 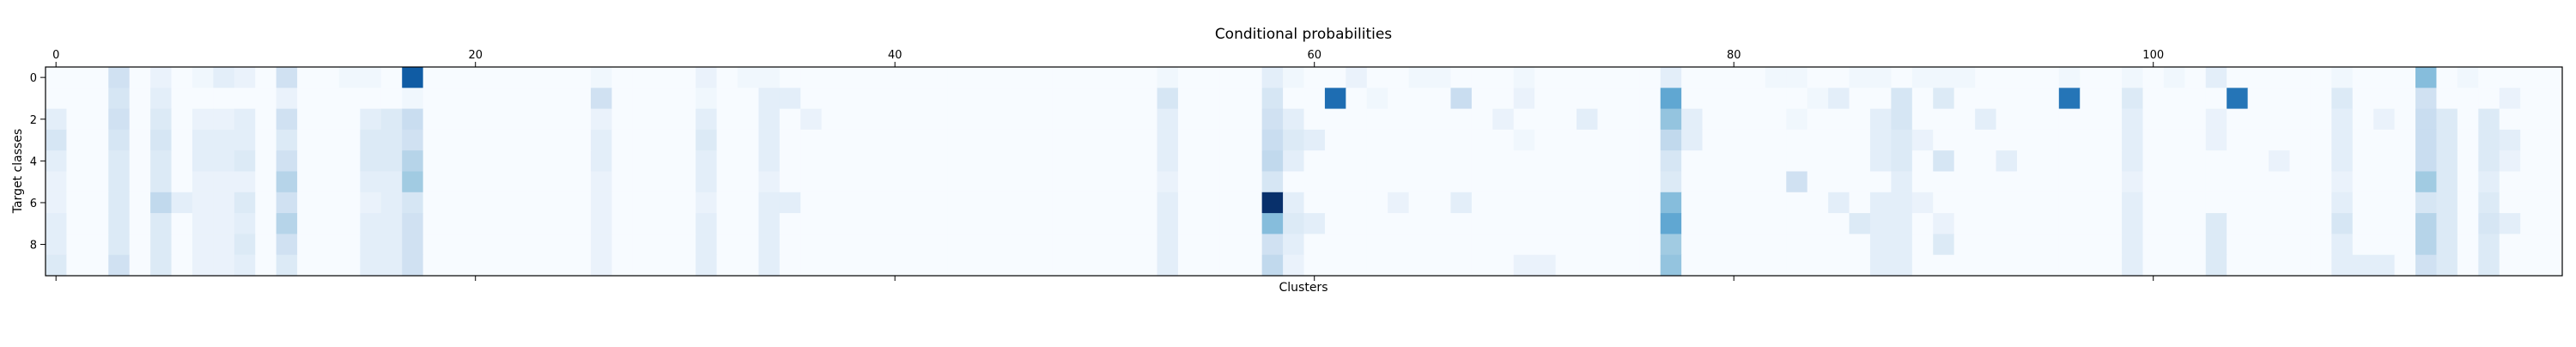 What do you see at coordinates (56, 55) in the screenshot?
I see `x-tick-label: 0` at bounding box center [56, 55].